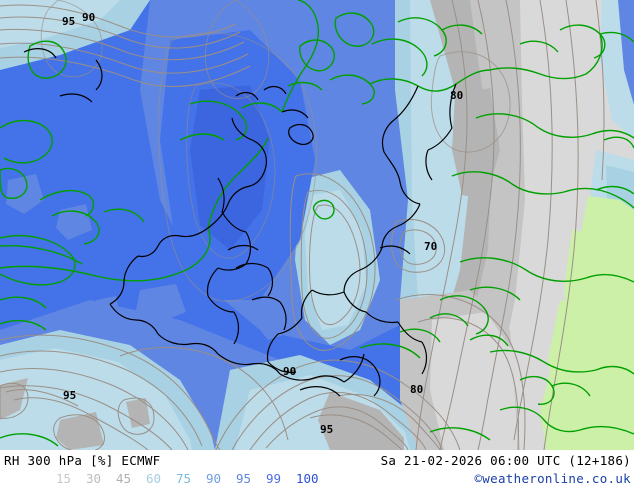  What do you see at coordinates (124, 478) in the screenshot?
I see `scale-tick: 45` at bounding box center [124, 478].